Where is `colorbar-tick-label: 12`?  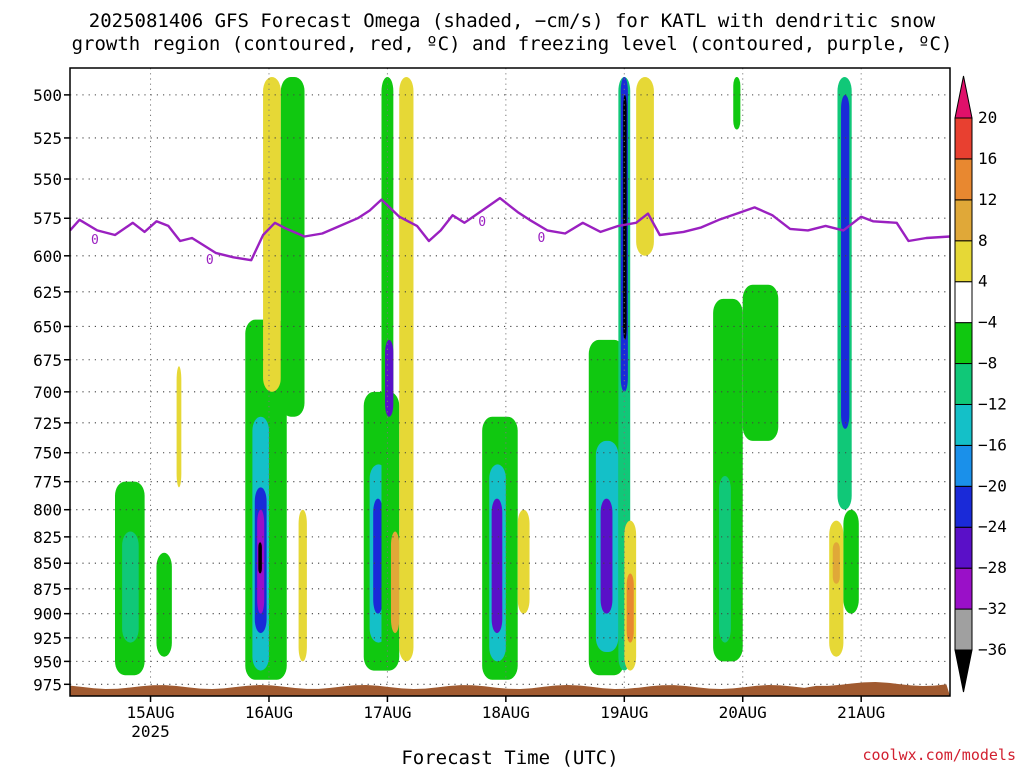
colorbar-tick-label: 12 is located at coordinates (987, 199).